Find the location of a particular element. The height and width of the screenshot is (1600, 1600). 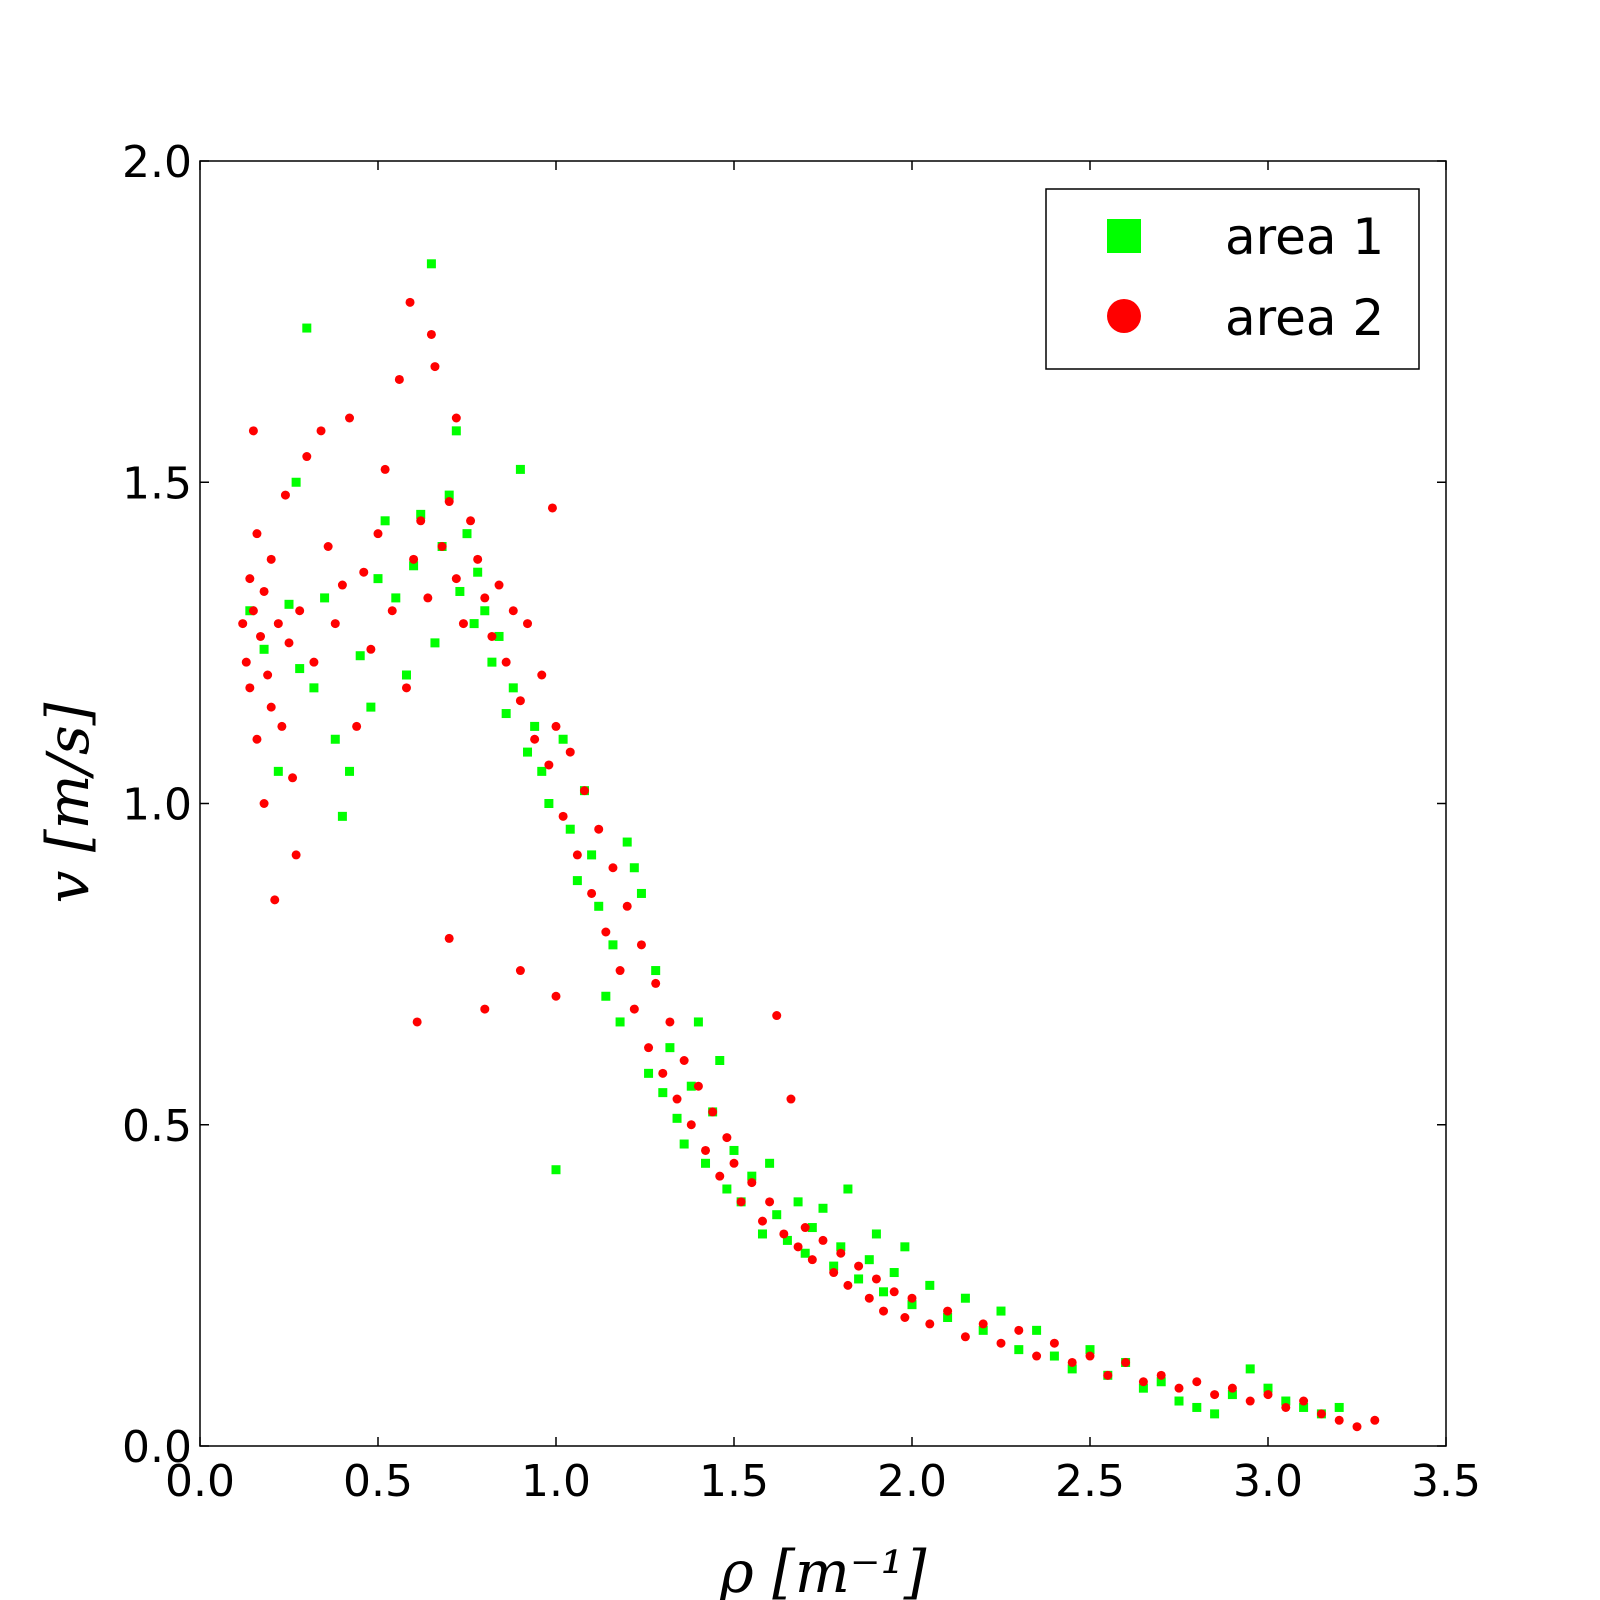

x-tick-label: 1.5 is located at coordinates (734, 1481).